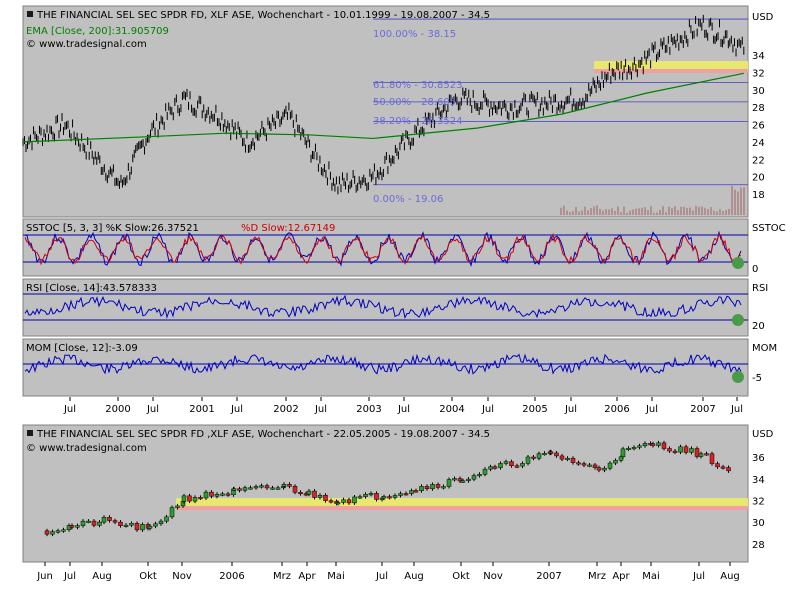 The height and width of the screenshot is (591, 805). I want to click on top-y-tick: 18, so click(758, 195).